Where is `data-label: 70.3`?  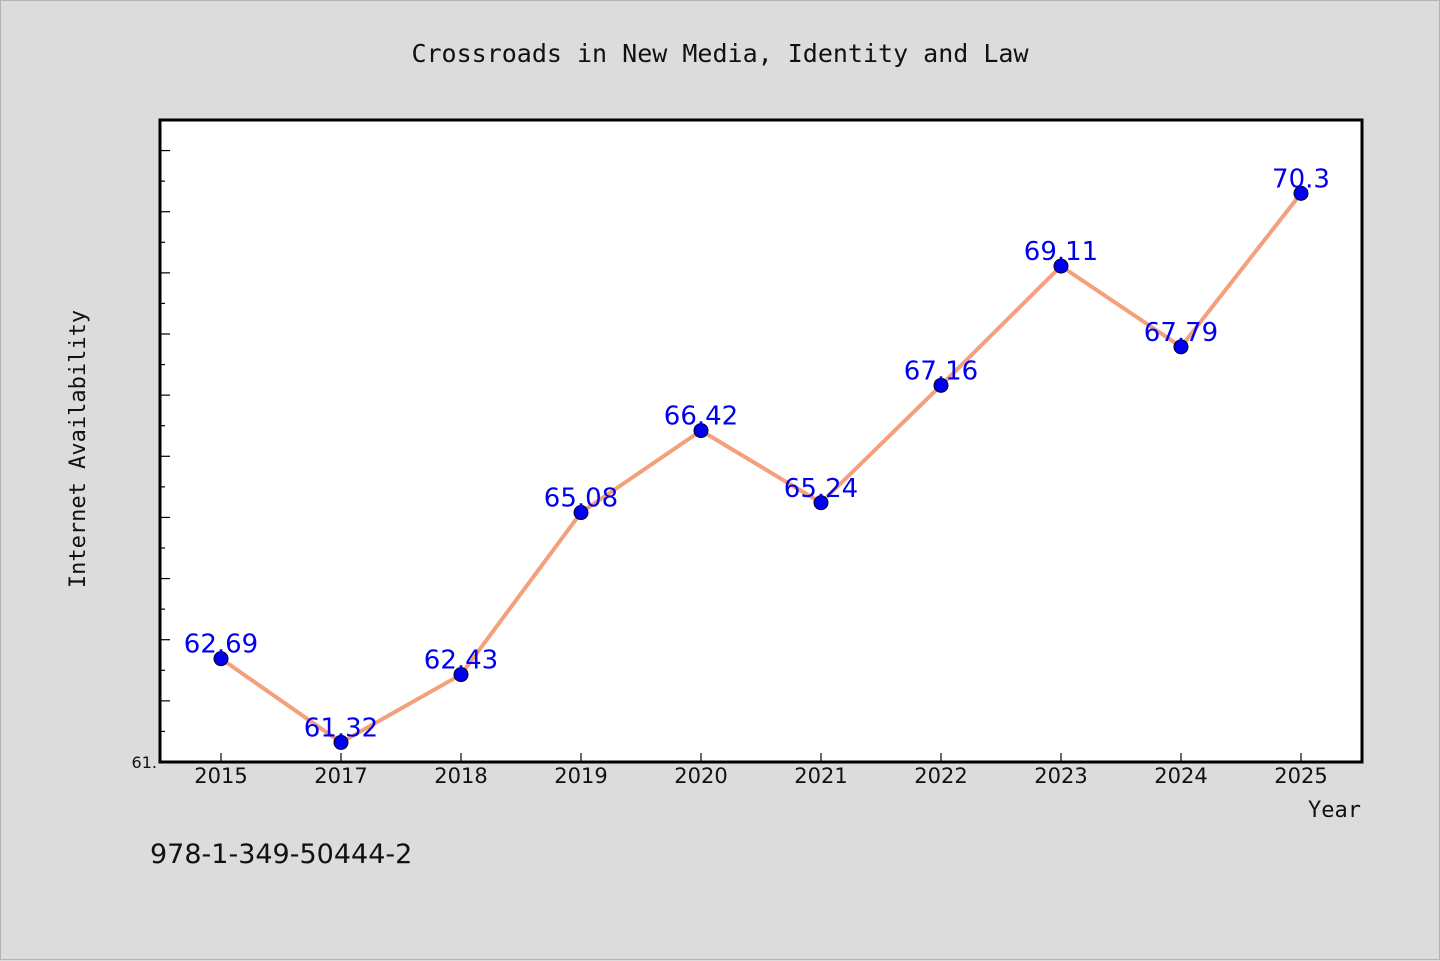
data-label: 70.3 is located at coordinates (1301, 179).